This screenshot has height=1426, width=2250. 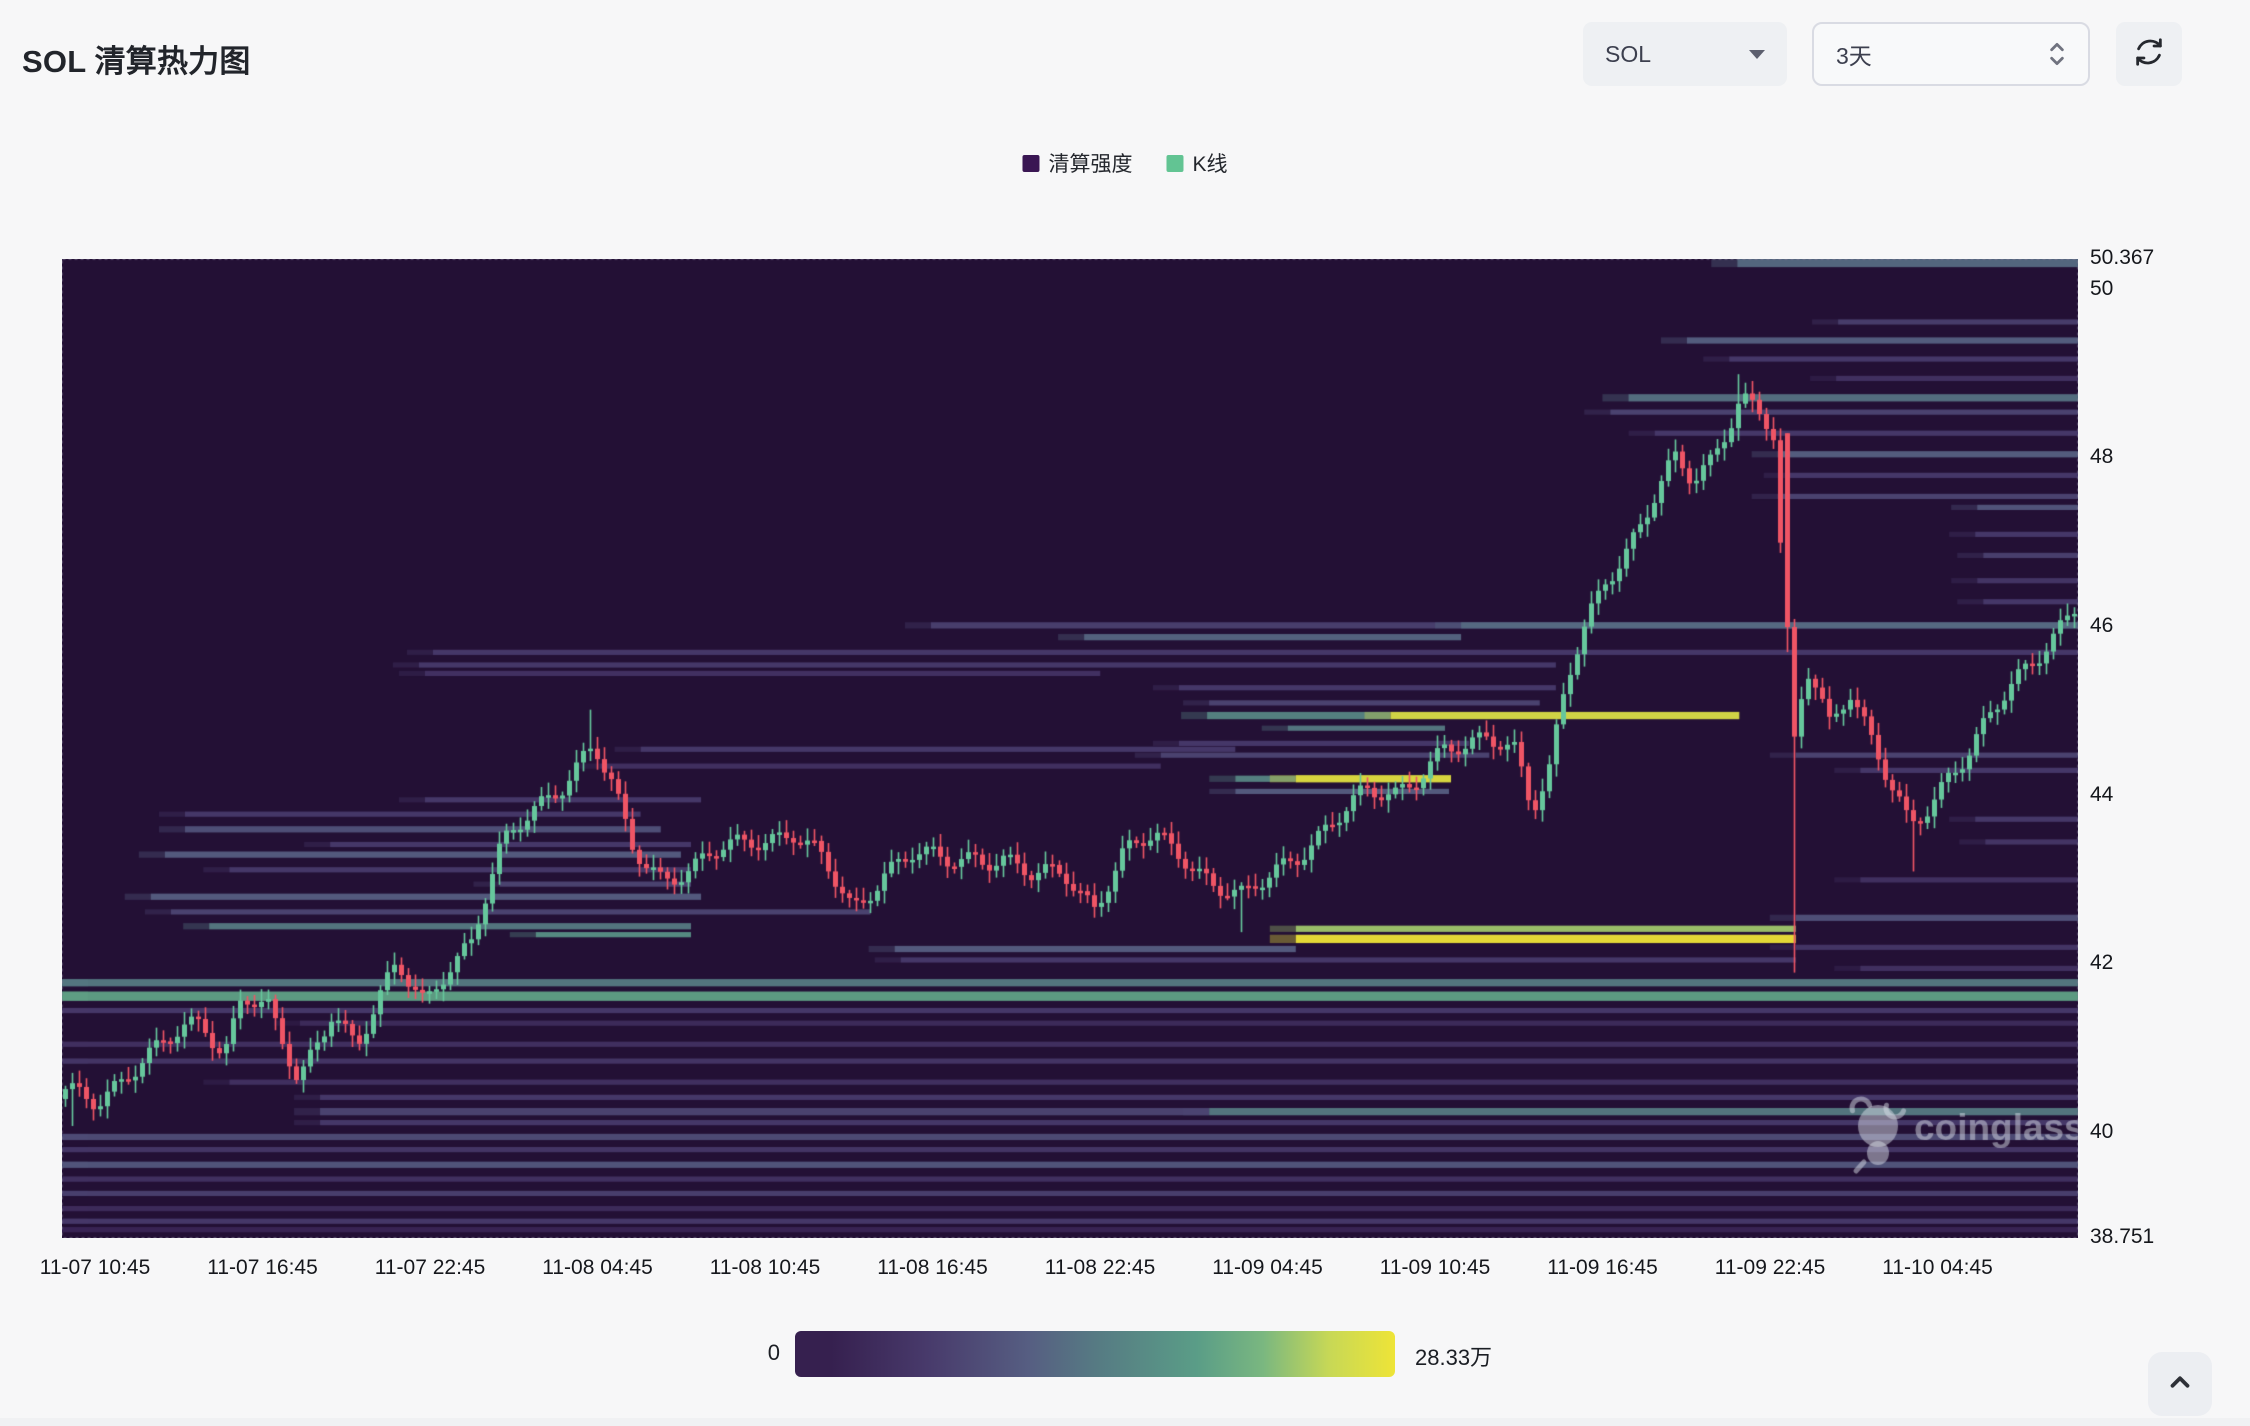 I want to click on intensity-colorbar: 0 28.33万, so click(x=1125, y=1354).